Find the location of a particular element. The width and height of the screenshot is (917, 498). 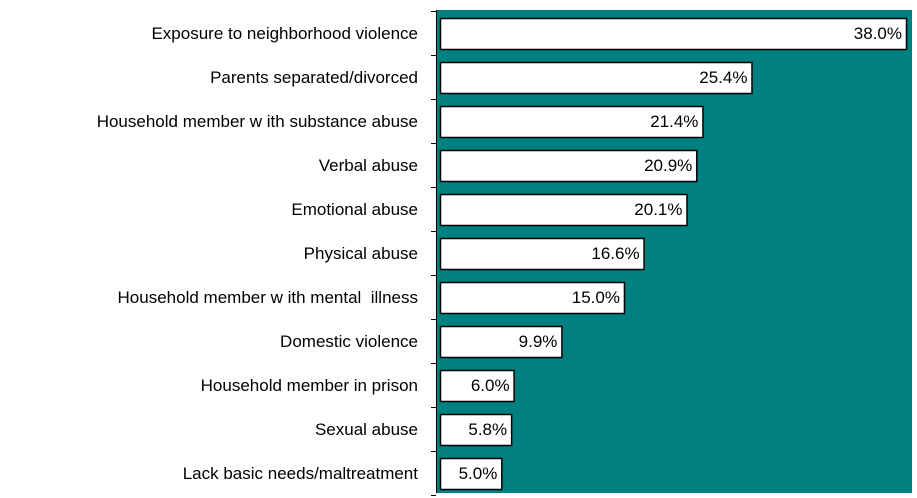

category-label: Exposure to neighborhood violence is located at coordinates (284, 33).